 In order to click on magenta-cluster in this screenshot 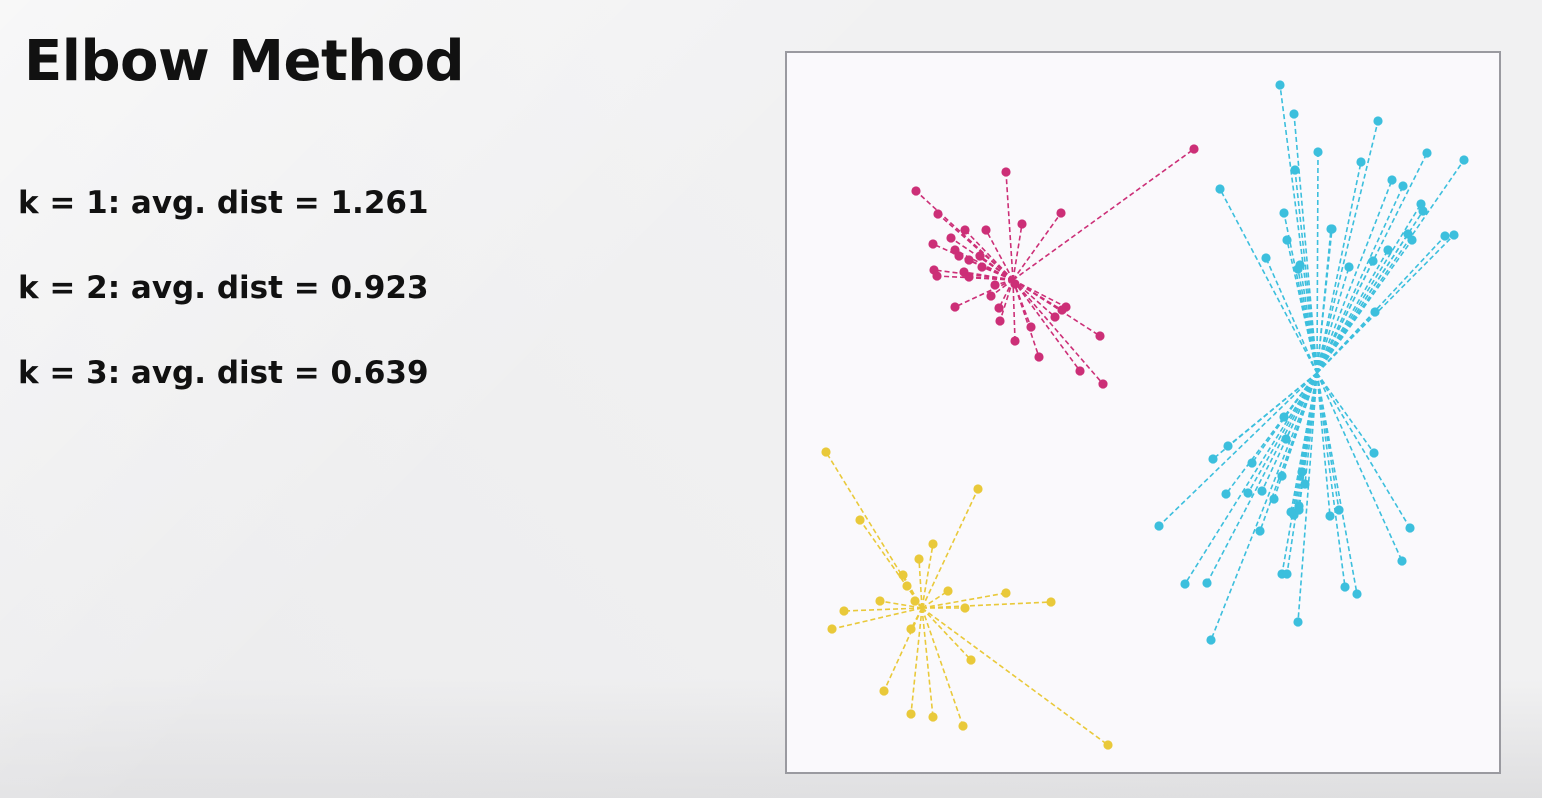, I will do `click(1055, 266)`.